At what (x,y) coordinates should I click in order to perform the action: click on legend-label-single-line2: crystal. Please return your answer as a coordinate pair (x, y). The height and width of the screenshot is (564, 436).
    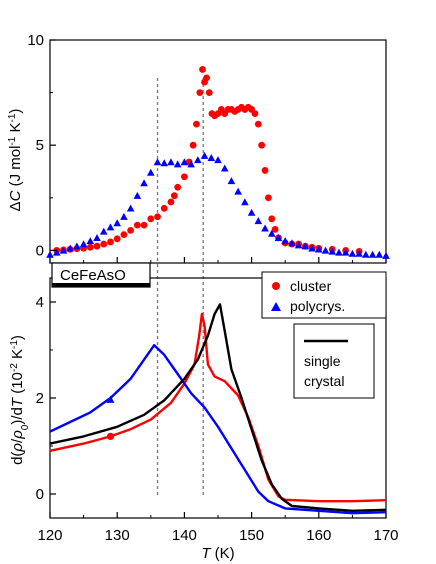
    Looking at the image, I should click on (324, 381).